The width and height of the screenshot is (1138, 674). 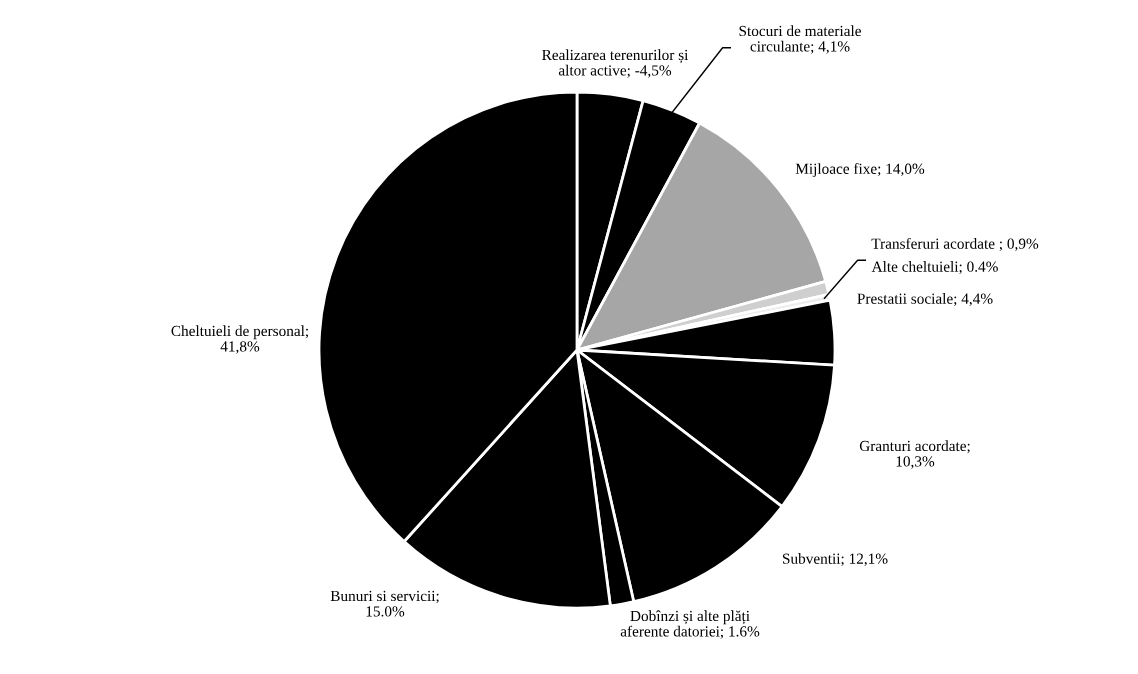 What do you see at coordinates (914, 454) in the screenshot?
I see `slice-label: Granturi acordate; 10,3%` at bounding box center [914, 454].